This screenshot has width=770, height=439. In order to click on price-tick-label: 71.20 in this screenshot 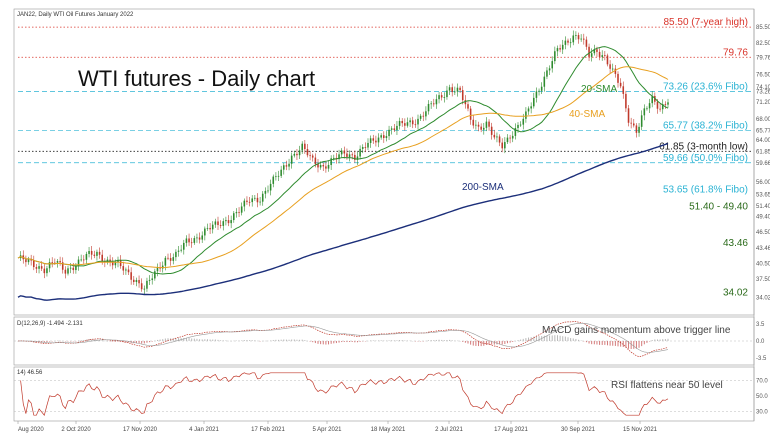, I will do `click(763, 103)`.